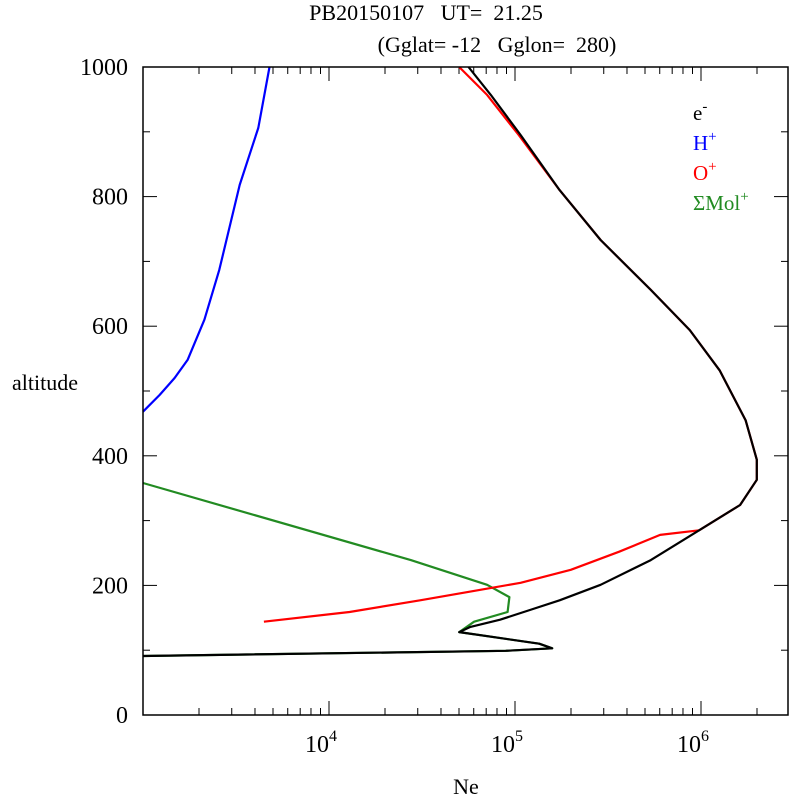 The width and height of the screenshot is (792, 801). What do you see at coordinates (122, 716) in the screenshot?
I see `y-tick-label: 0` at bounding box center [122, 716].